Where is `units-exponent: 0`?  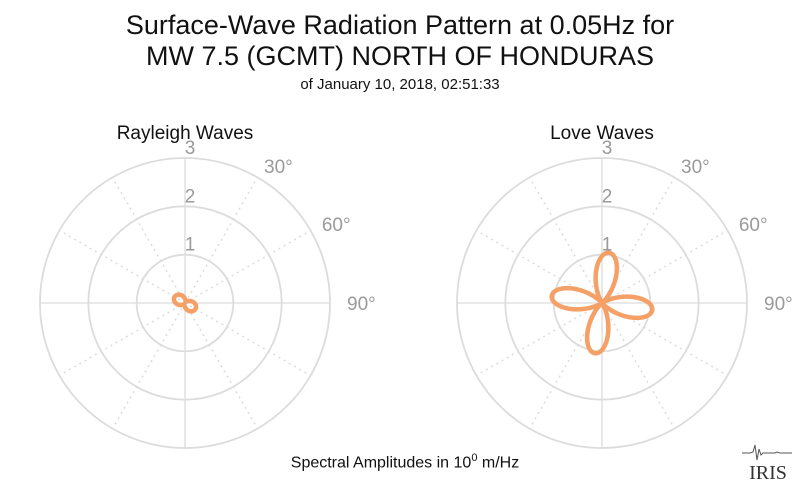
units-exponent: 0 is located at coordinates (474, 458).